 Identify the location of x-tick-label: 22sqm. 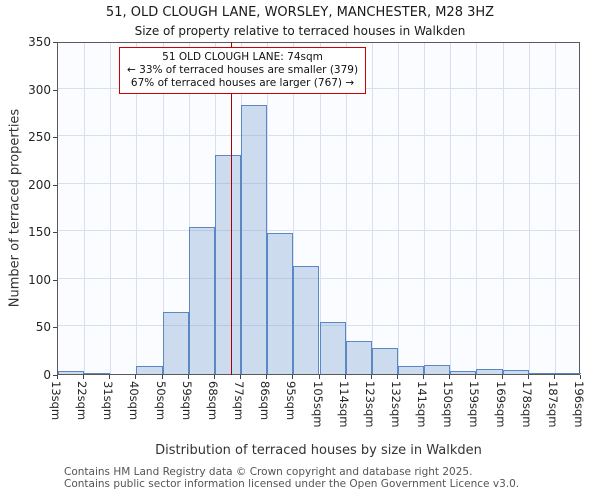
(82, 401).